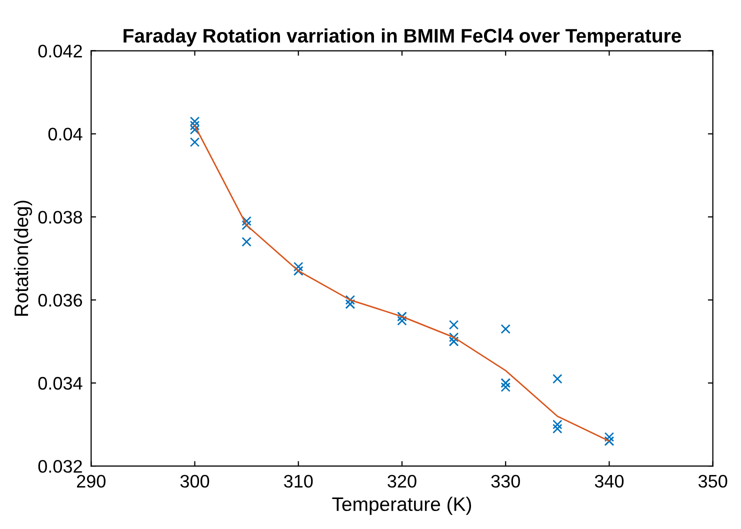 Image resolution: width=741 pixels, height=529 pixels. Describe the element at coordinates (402, 481) in the screenshot. I see `x-tick-label: 320` at that location.